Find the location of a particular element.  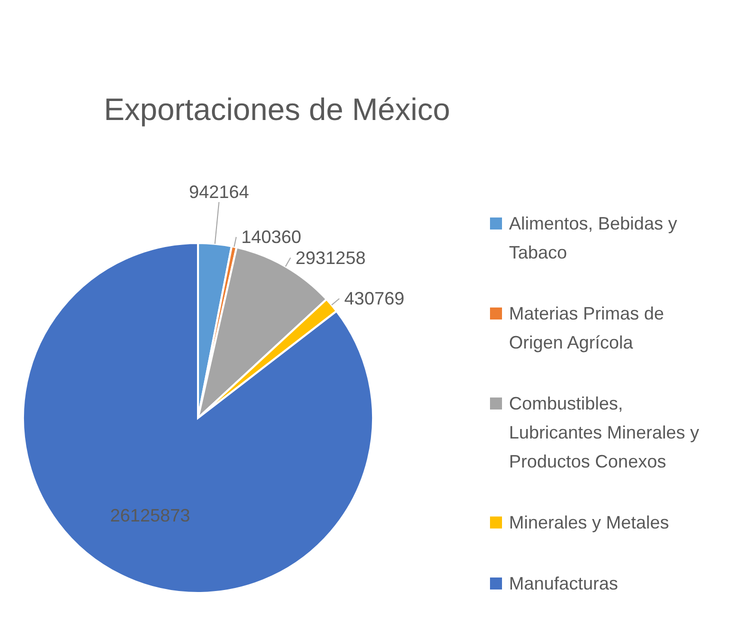

legend-label: Minerales y Metales is located at coordinates (589, 522).